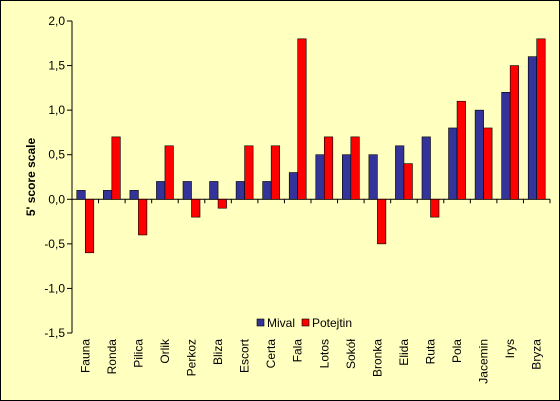 This screenshot has width=560, height=401. Describe the element at coordinates (31, 177) in the screenshot. I see `y-axis-label: 5' score scale` at that location.